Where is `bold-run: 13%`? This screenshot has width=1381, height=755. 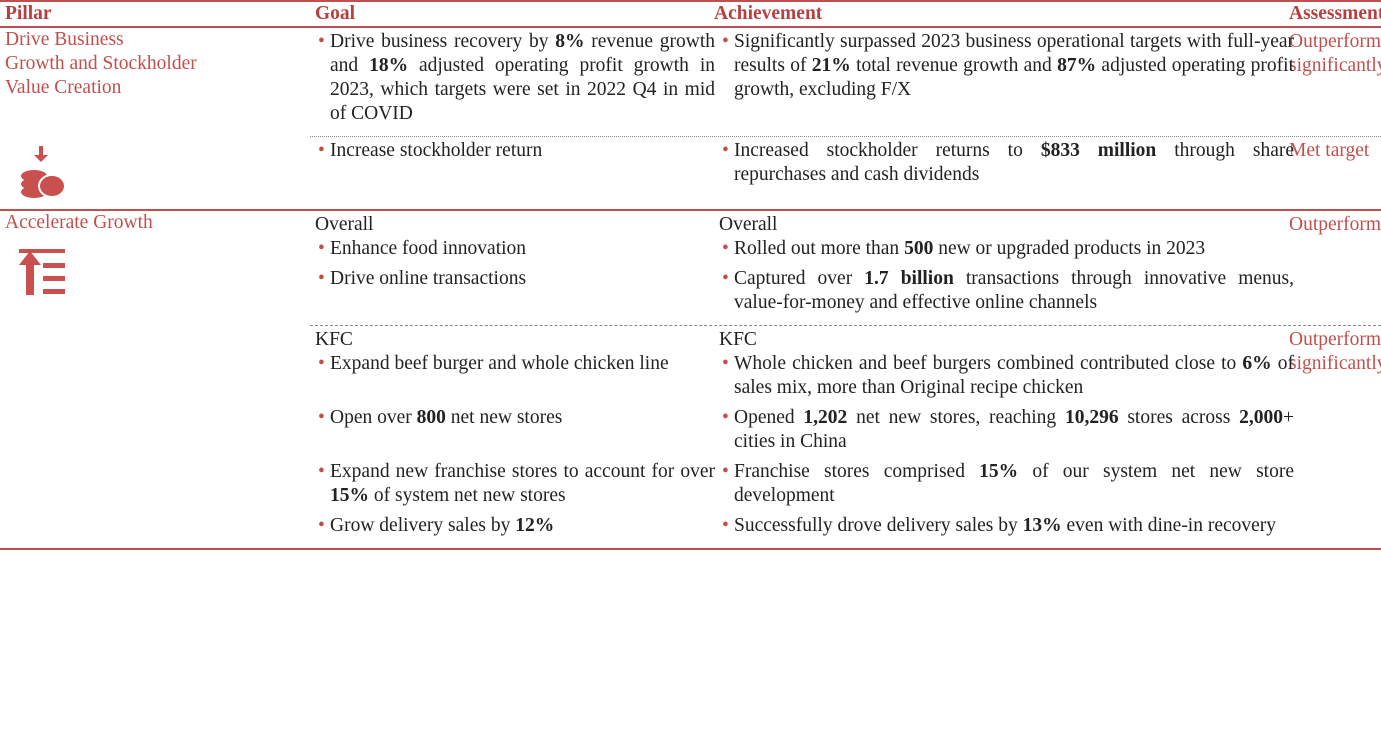
bold-run: 13% is located at coordinates (1042, 525).